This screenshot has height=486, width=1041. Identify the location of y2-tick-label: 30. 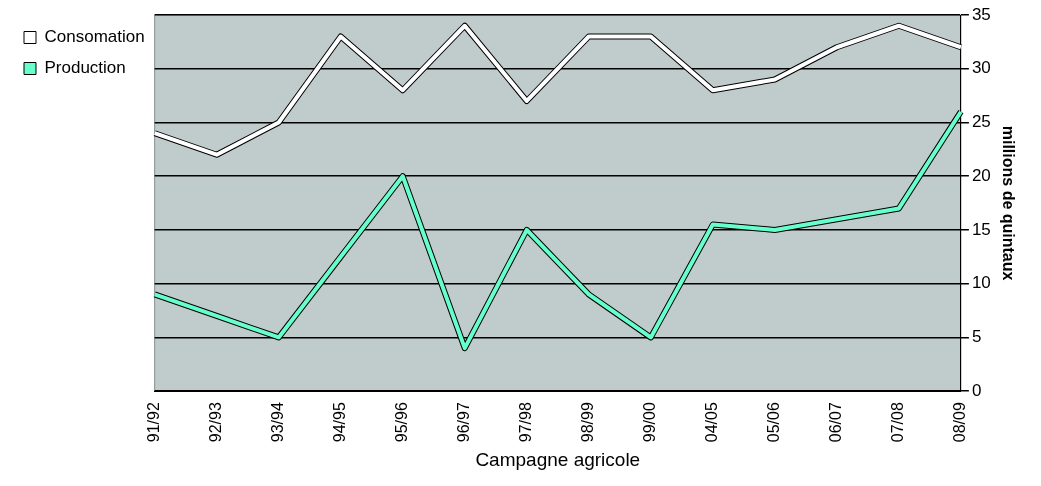
(981, 68).